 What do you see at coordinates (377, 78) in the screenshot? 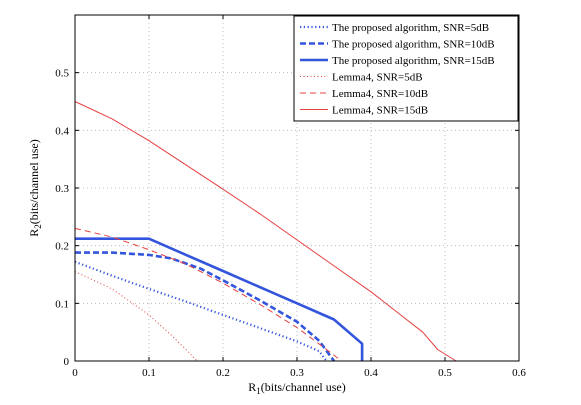
I see `legend-label-4: Lemma4, SNR=5dB` at bounding box center [377, 78].